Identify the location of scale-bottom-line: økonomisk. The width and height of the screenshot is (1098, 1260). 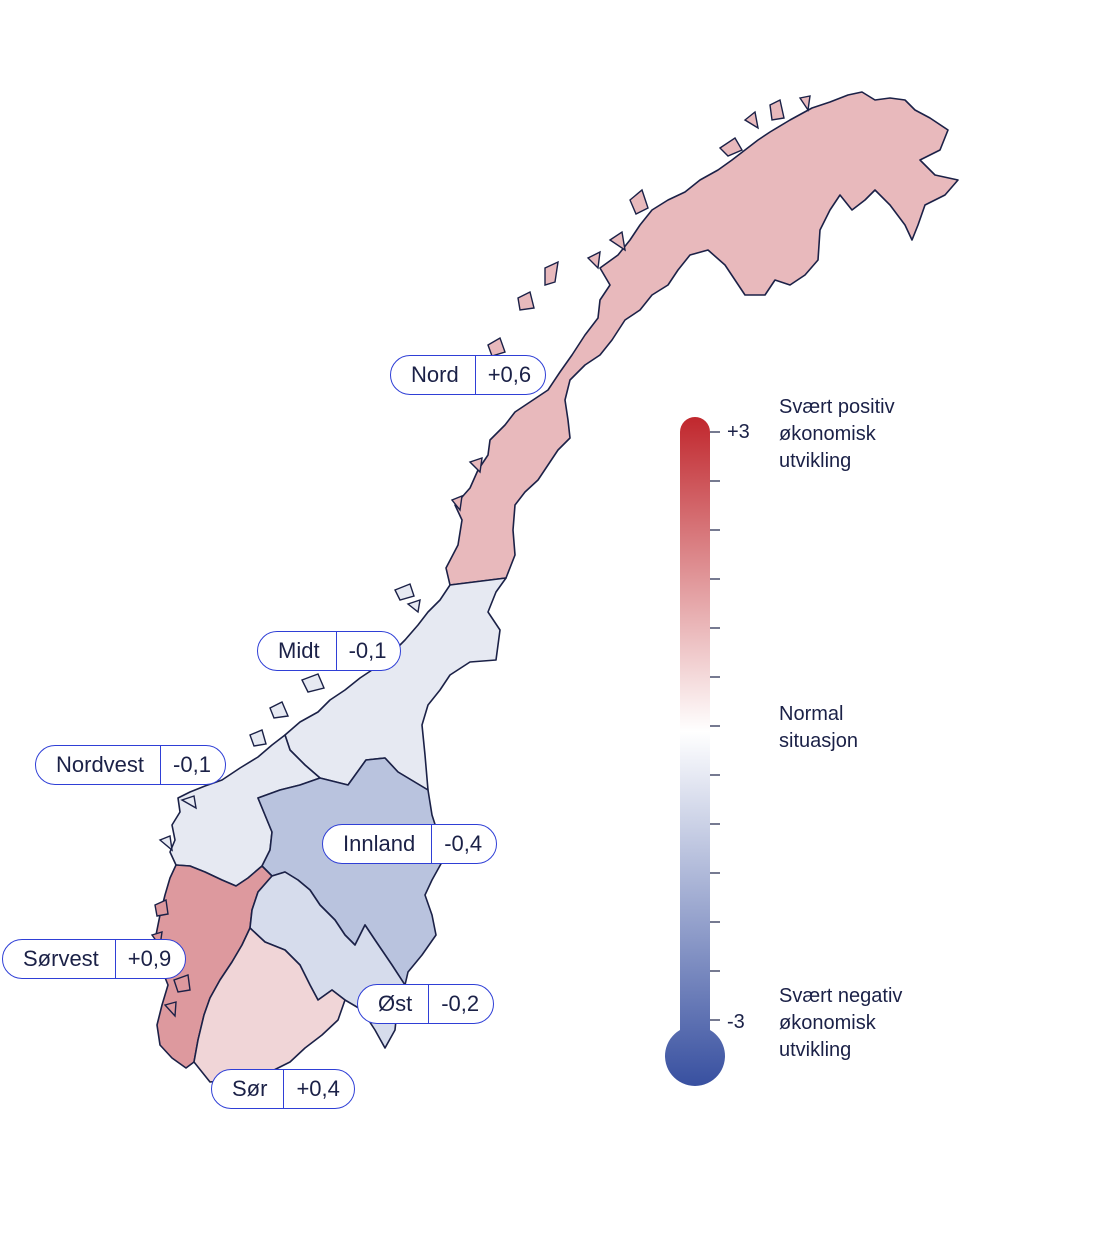
(827, 1023).